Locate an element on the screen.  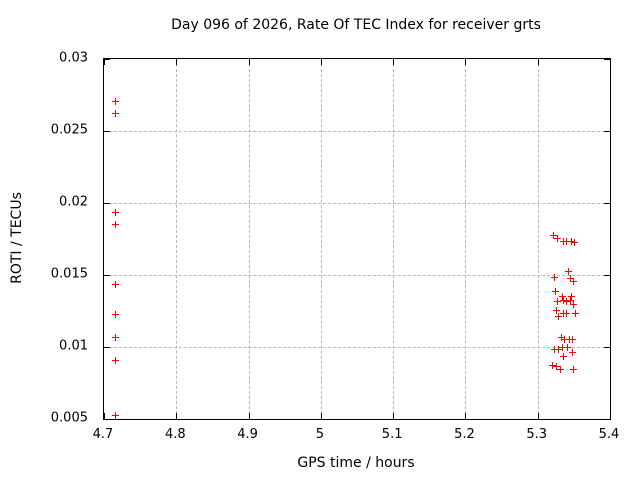
y-tick-label: 0.015 is located at coordinates (69, 274).